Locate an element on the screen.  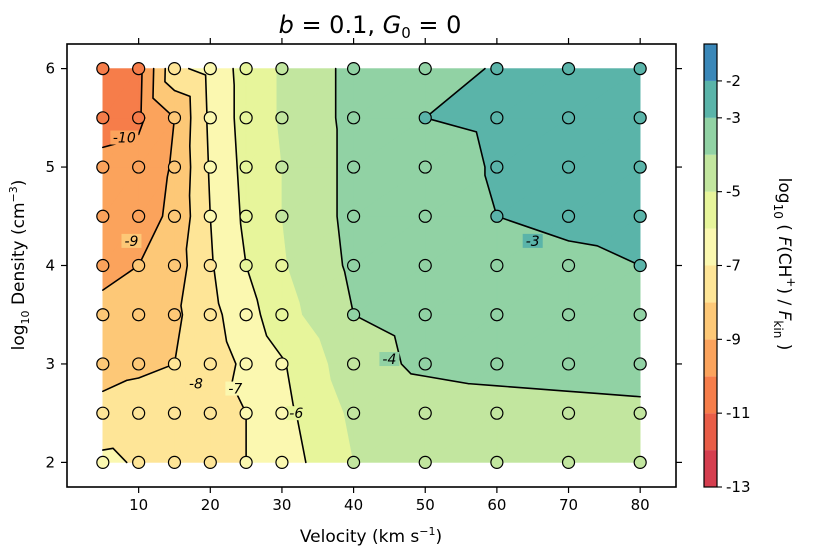
x-tick-label: 40 is located at coordinates (353, 505).